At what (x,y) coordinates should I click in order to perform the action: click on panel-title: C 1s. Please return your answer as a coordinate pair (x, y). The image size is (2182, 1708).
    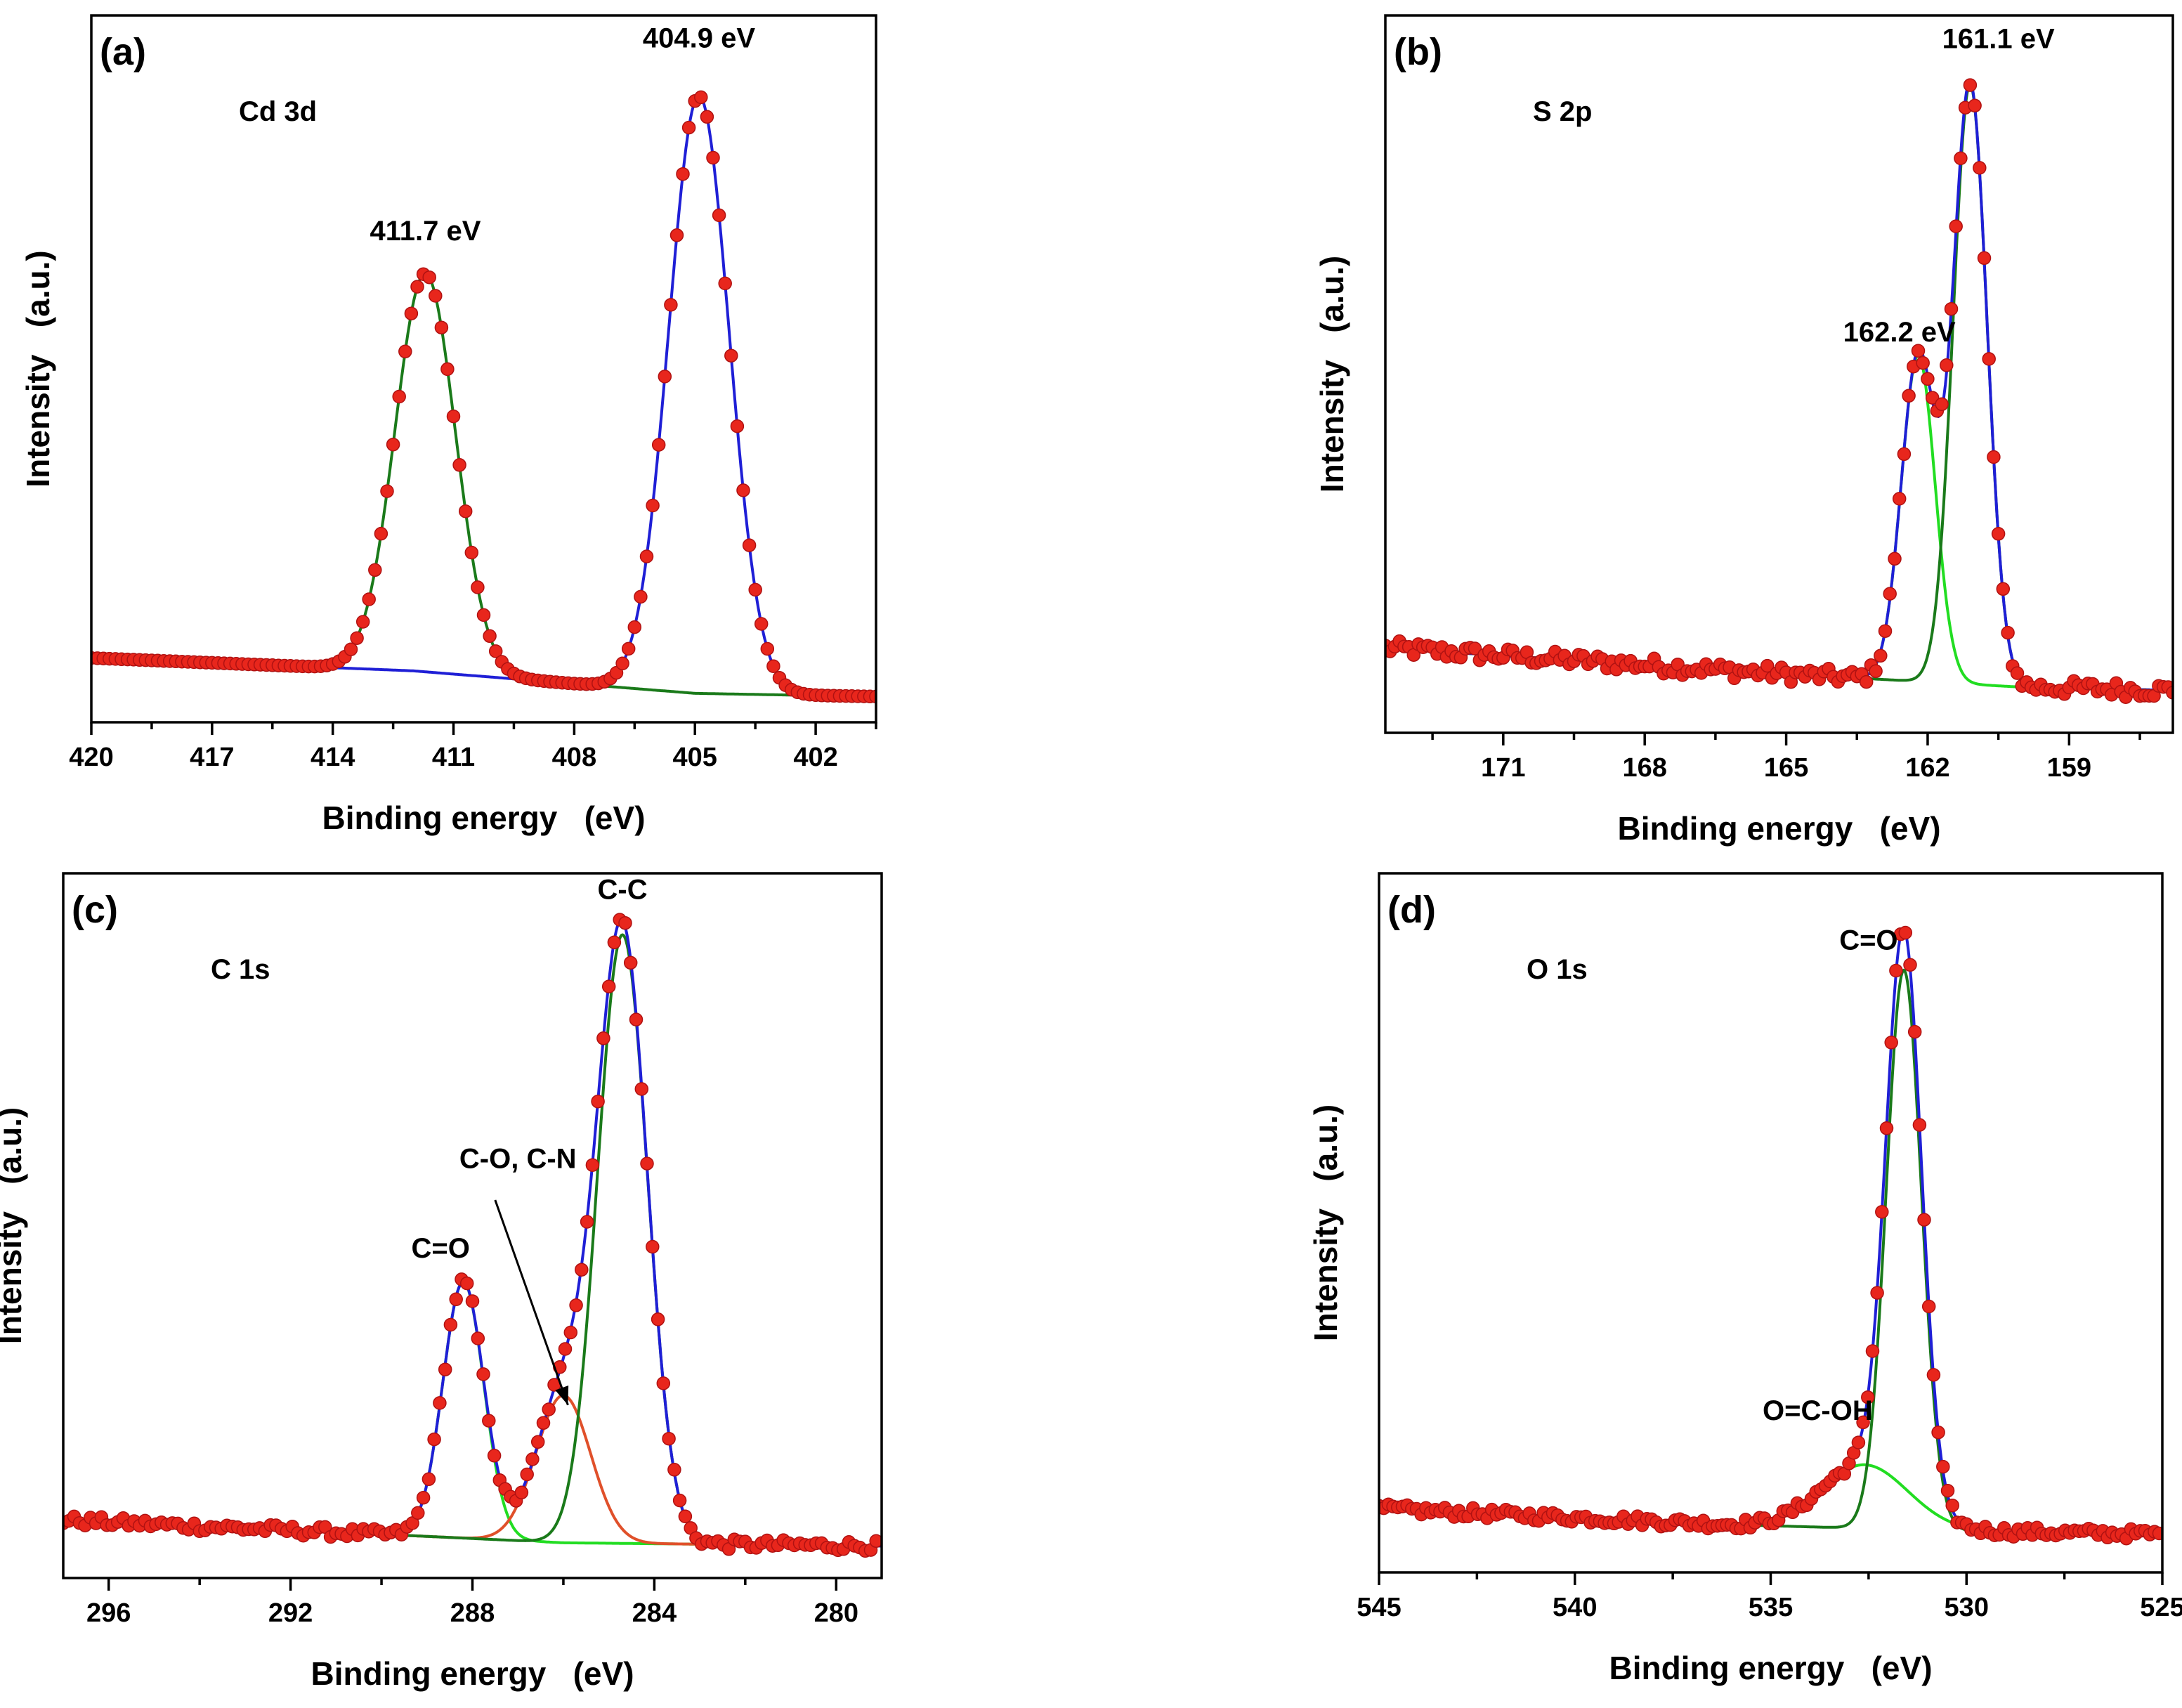
    Looking at the image, I should click on (240, 969).